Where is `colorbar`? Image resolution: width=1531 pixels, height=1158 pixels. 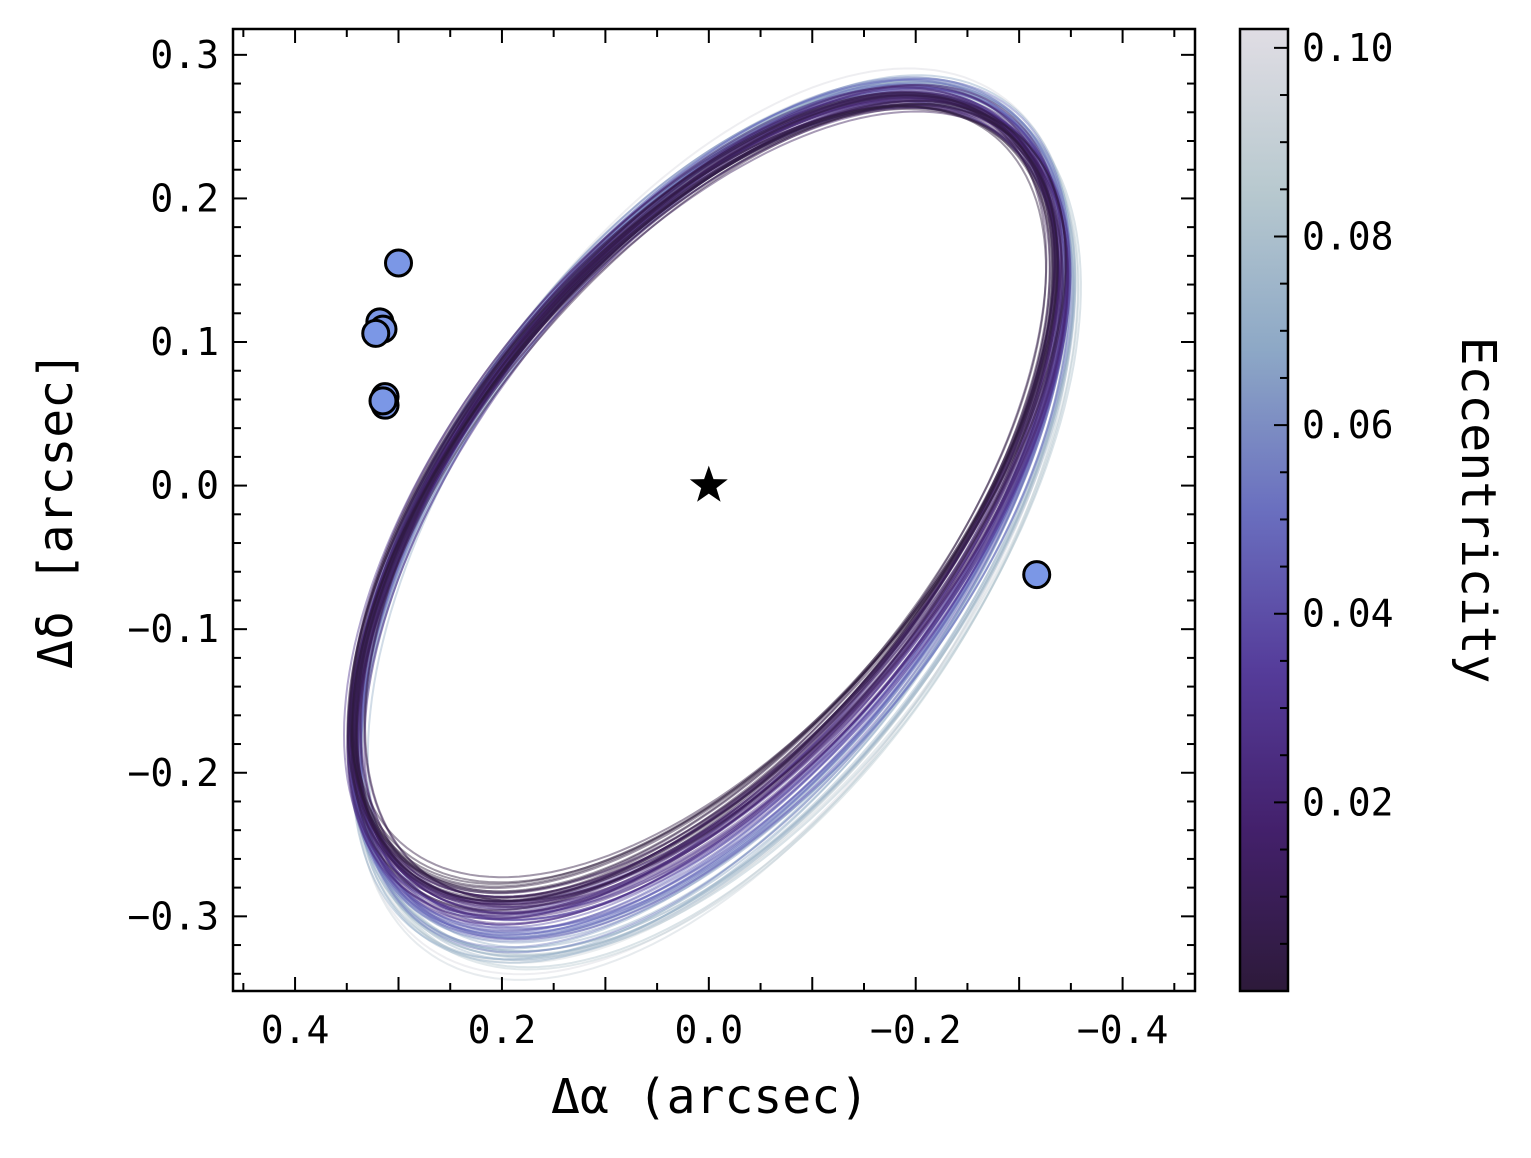
colorbar is located at coordinates (1264, 510).